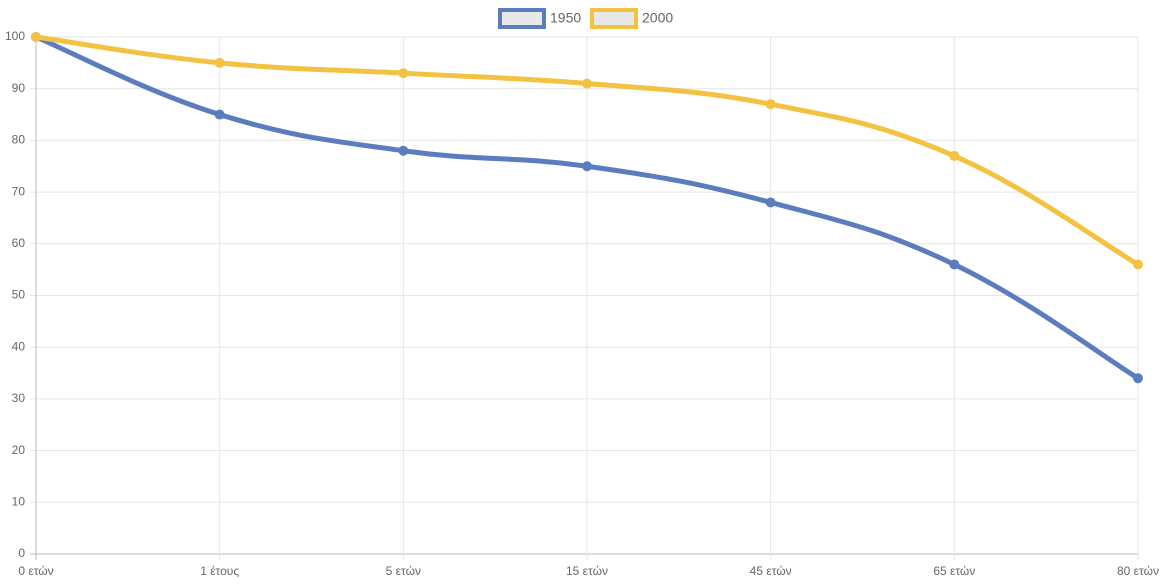  Describe the element at coordinates (19, 450) in the screenshot. I see `y-tick-label: 20` at that location.